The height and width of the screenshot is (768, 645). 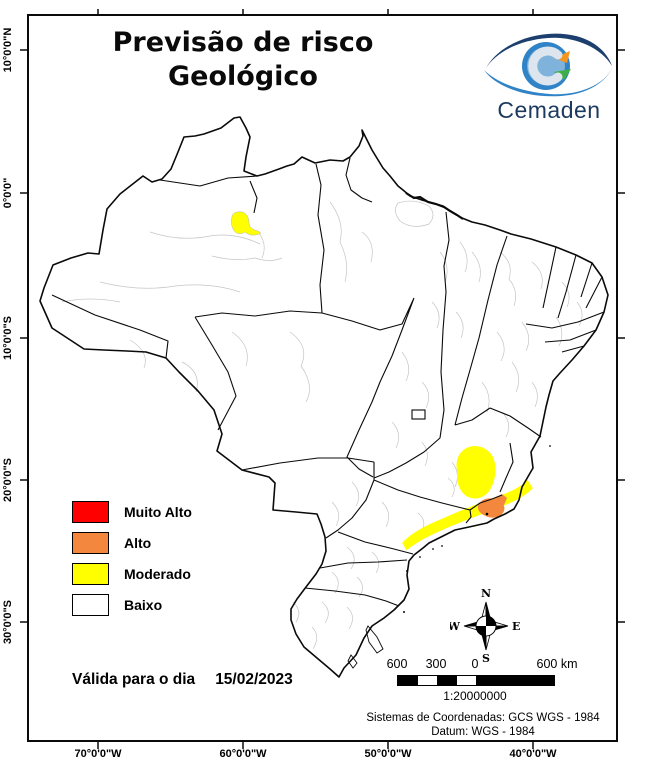 What do you see at coordinates (90, 511) in the screenshot?
I see `legend-swatch-muito-alto` at bounding box center [90, 511].